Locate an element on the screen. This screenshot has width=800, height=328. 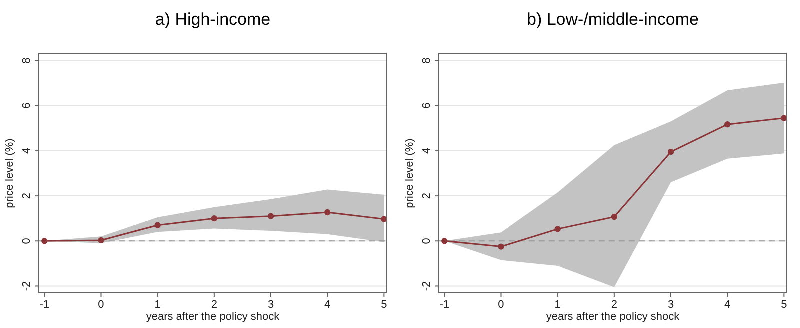
chart-title: b) Low-/middle-income is located at coordinates (613, 19).